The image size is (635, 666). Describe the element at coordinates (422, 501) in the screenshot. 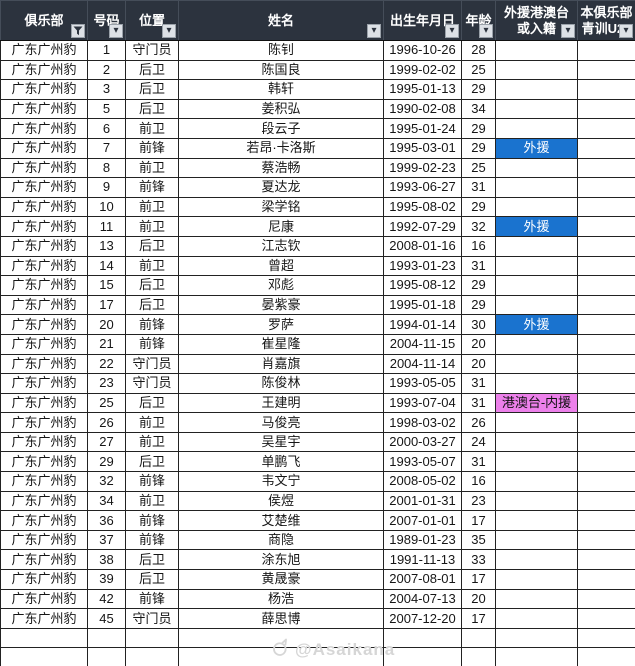

I see `cell-dob: 2001-01-31` at that location.